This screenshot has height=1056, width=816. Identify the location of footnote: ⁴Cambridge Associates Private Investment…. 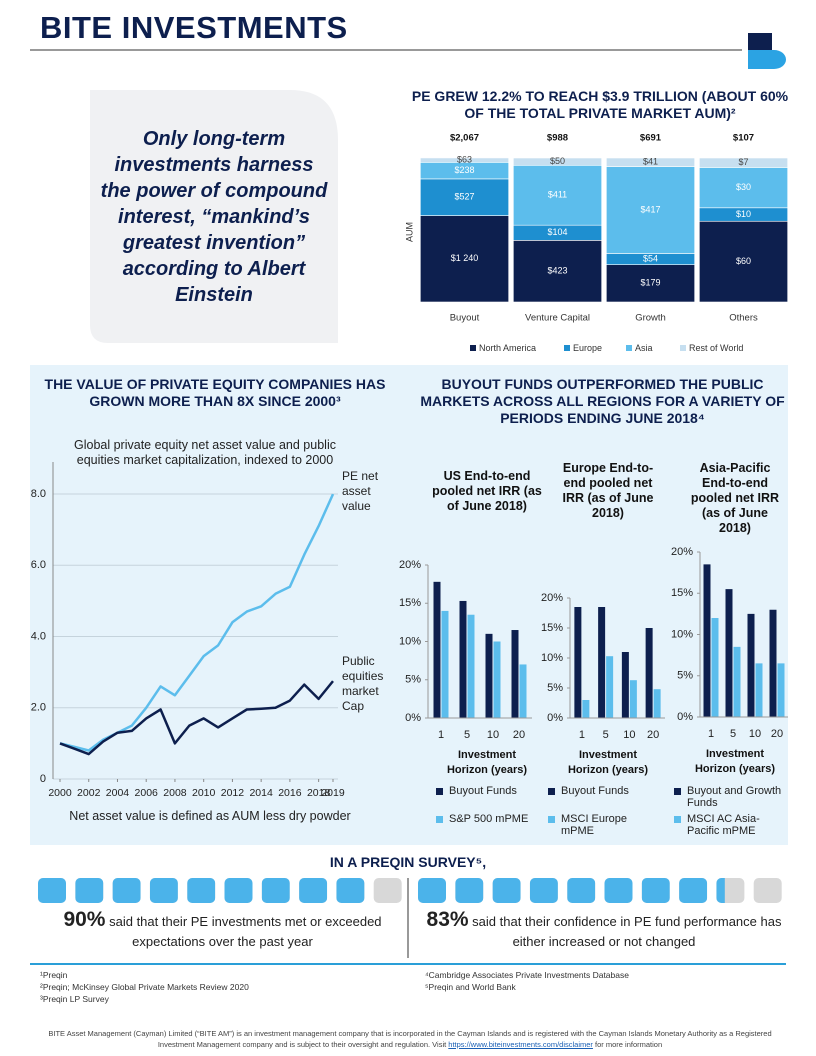
(527, 975).